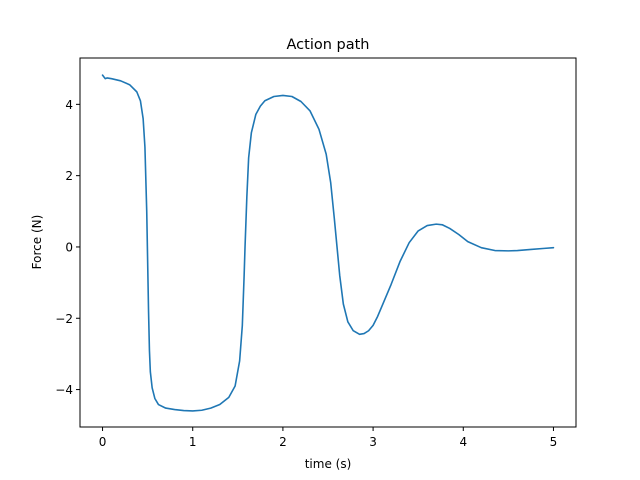 This screenshot has height=480, width=640. I want to click on y-tick-label: 4, so click(69, 105).